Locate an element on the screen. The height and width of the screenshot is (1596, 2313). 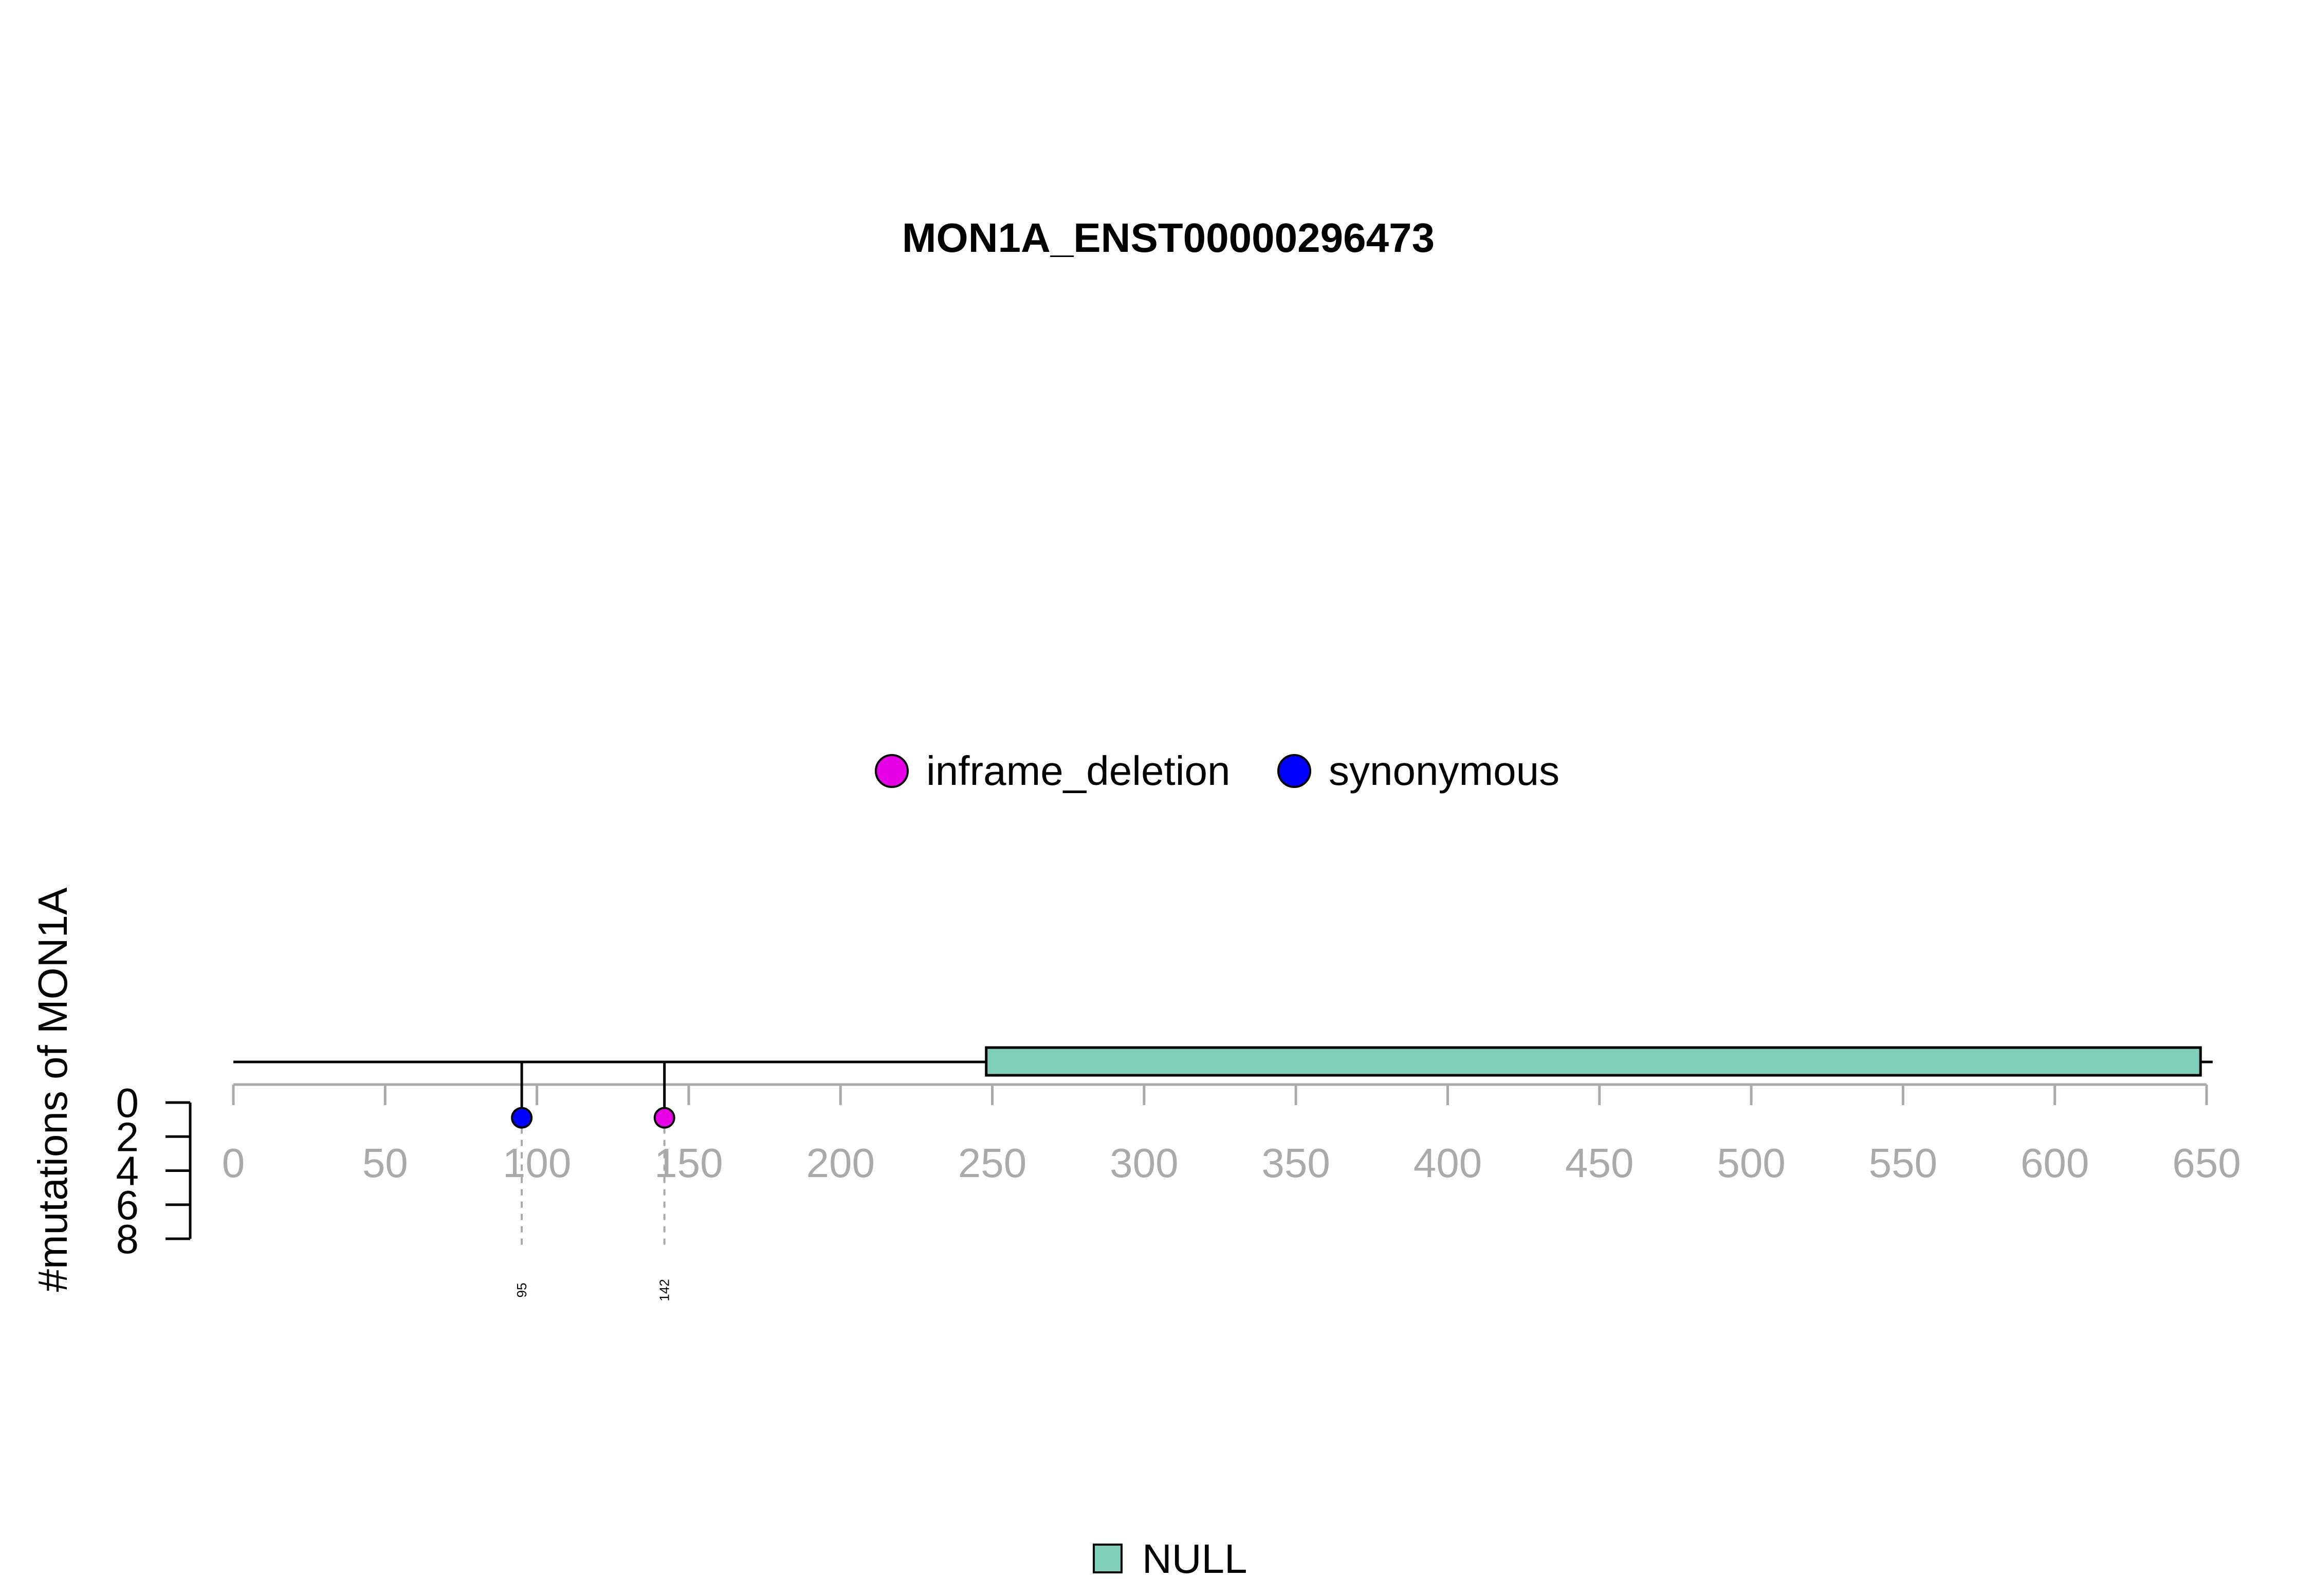
mutation-layer: 95 142 is located at coordinates (593, 1181).